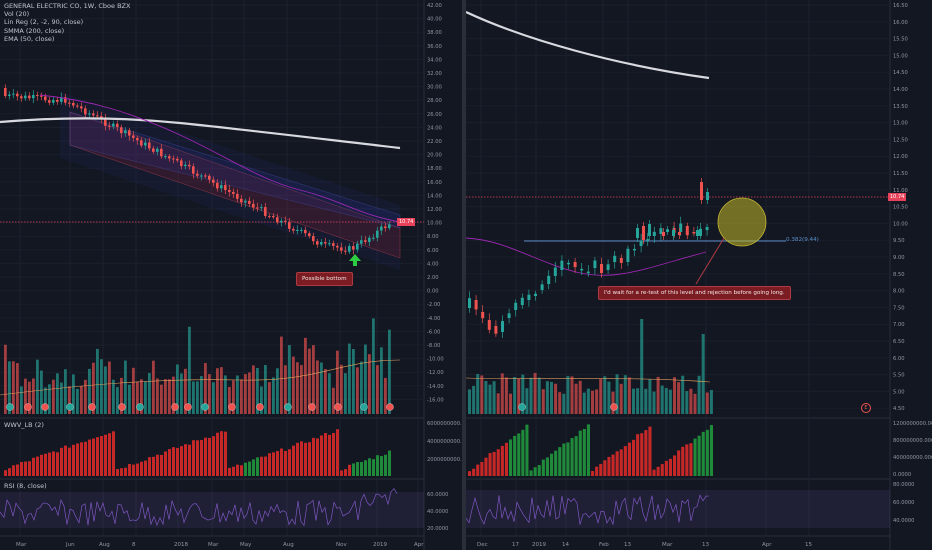  I want to click on time-tick: 2018, so click(181, 545).